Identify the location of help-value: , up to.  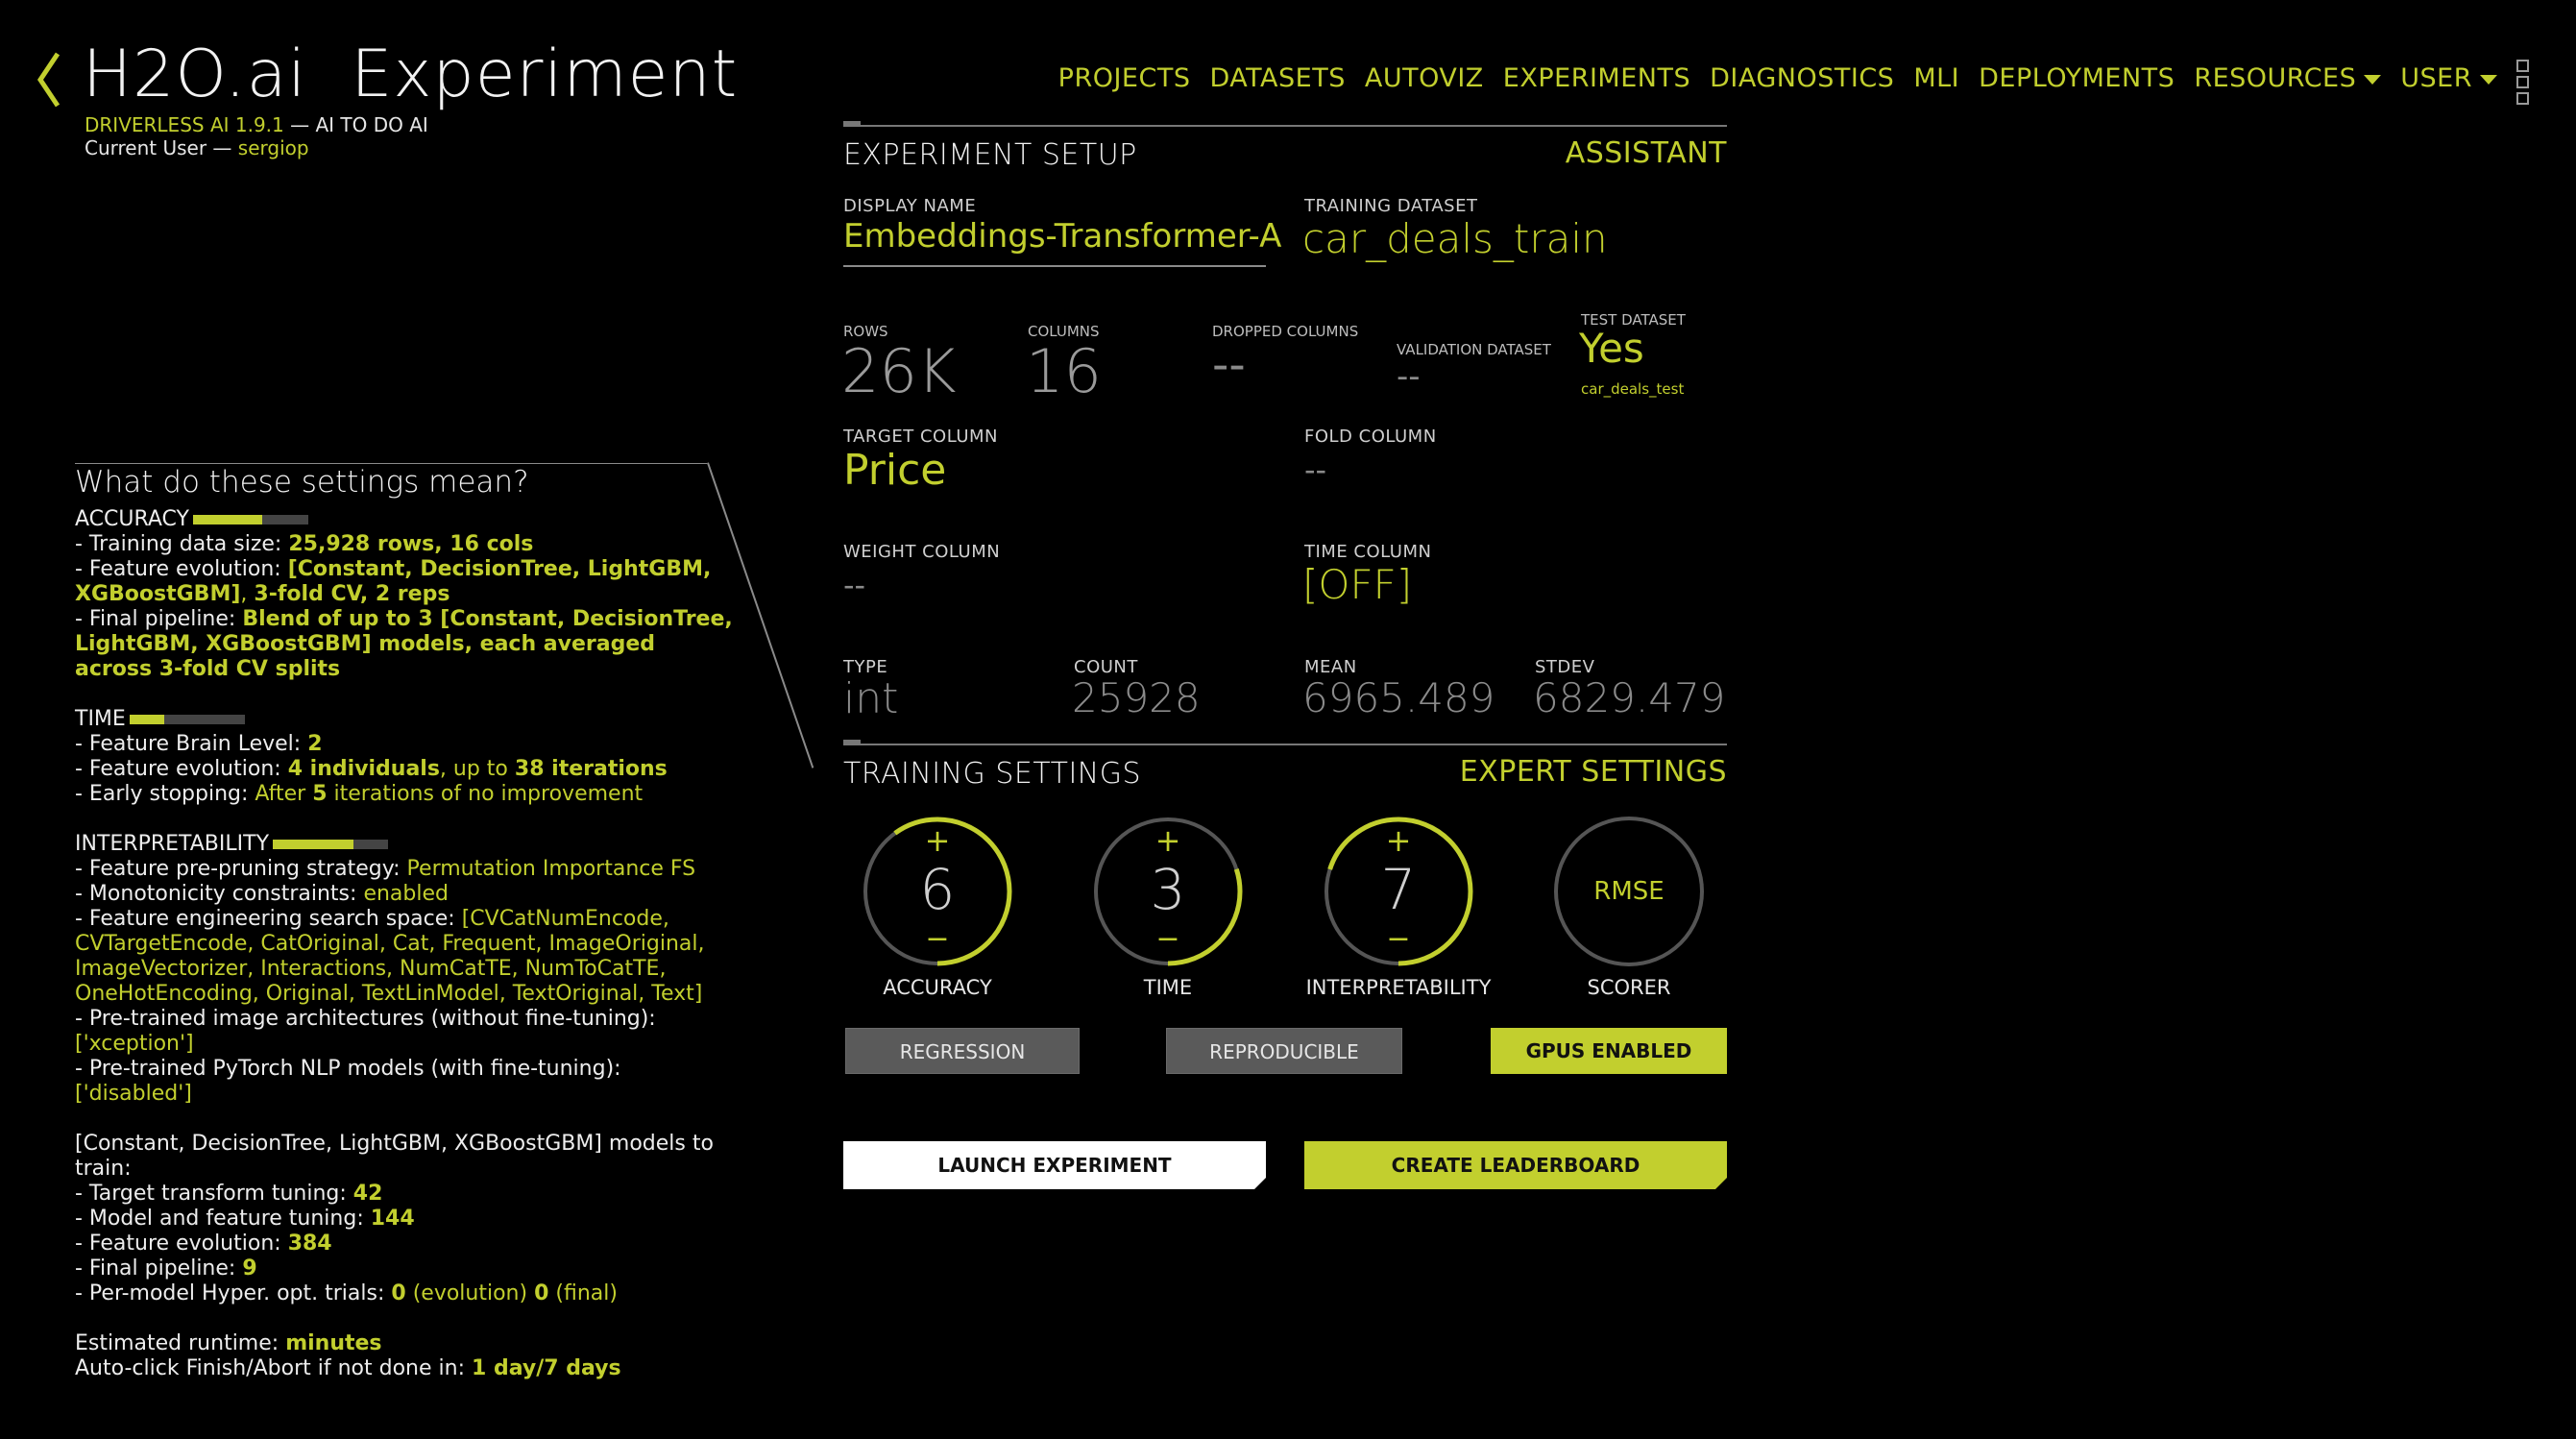
(477, 769).